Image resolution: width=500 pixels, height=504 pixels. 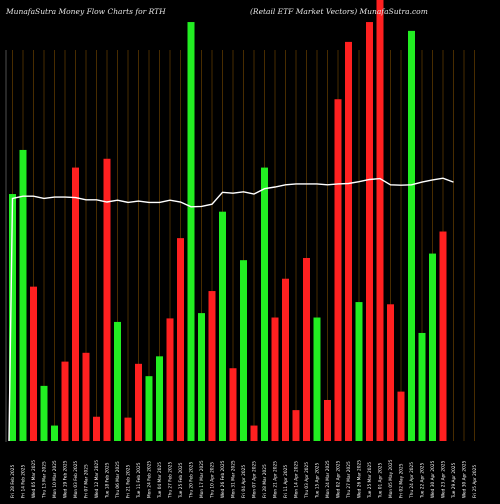 What do you see at coordinates (286, 481) in the screenshot?
I see `x-tick-label: Fri 11 Apr 2025` at bounding box center [286, 481].